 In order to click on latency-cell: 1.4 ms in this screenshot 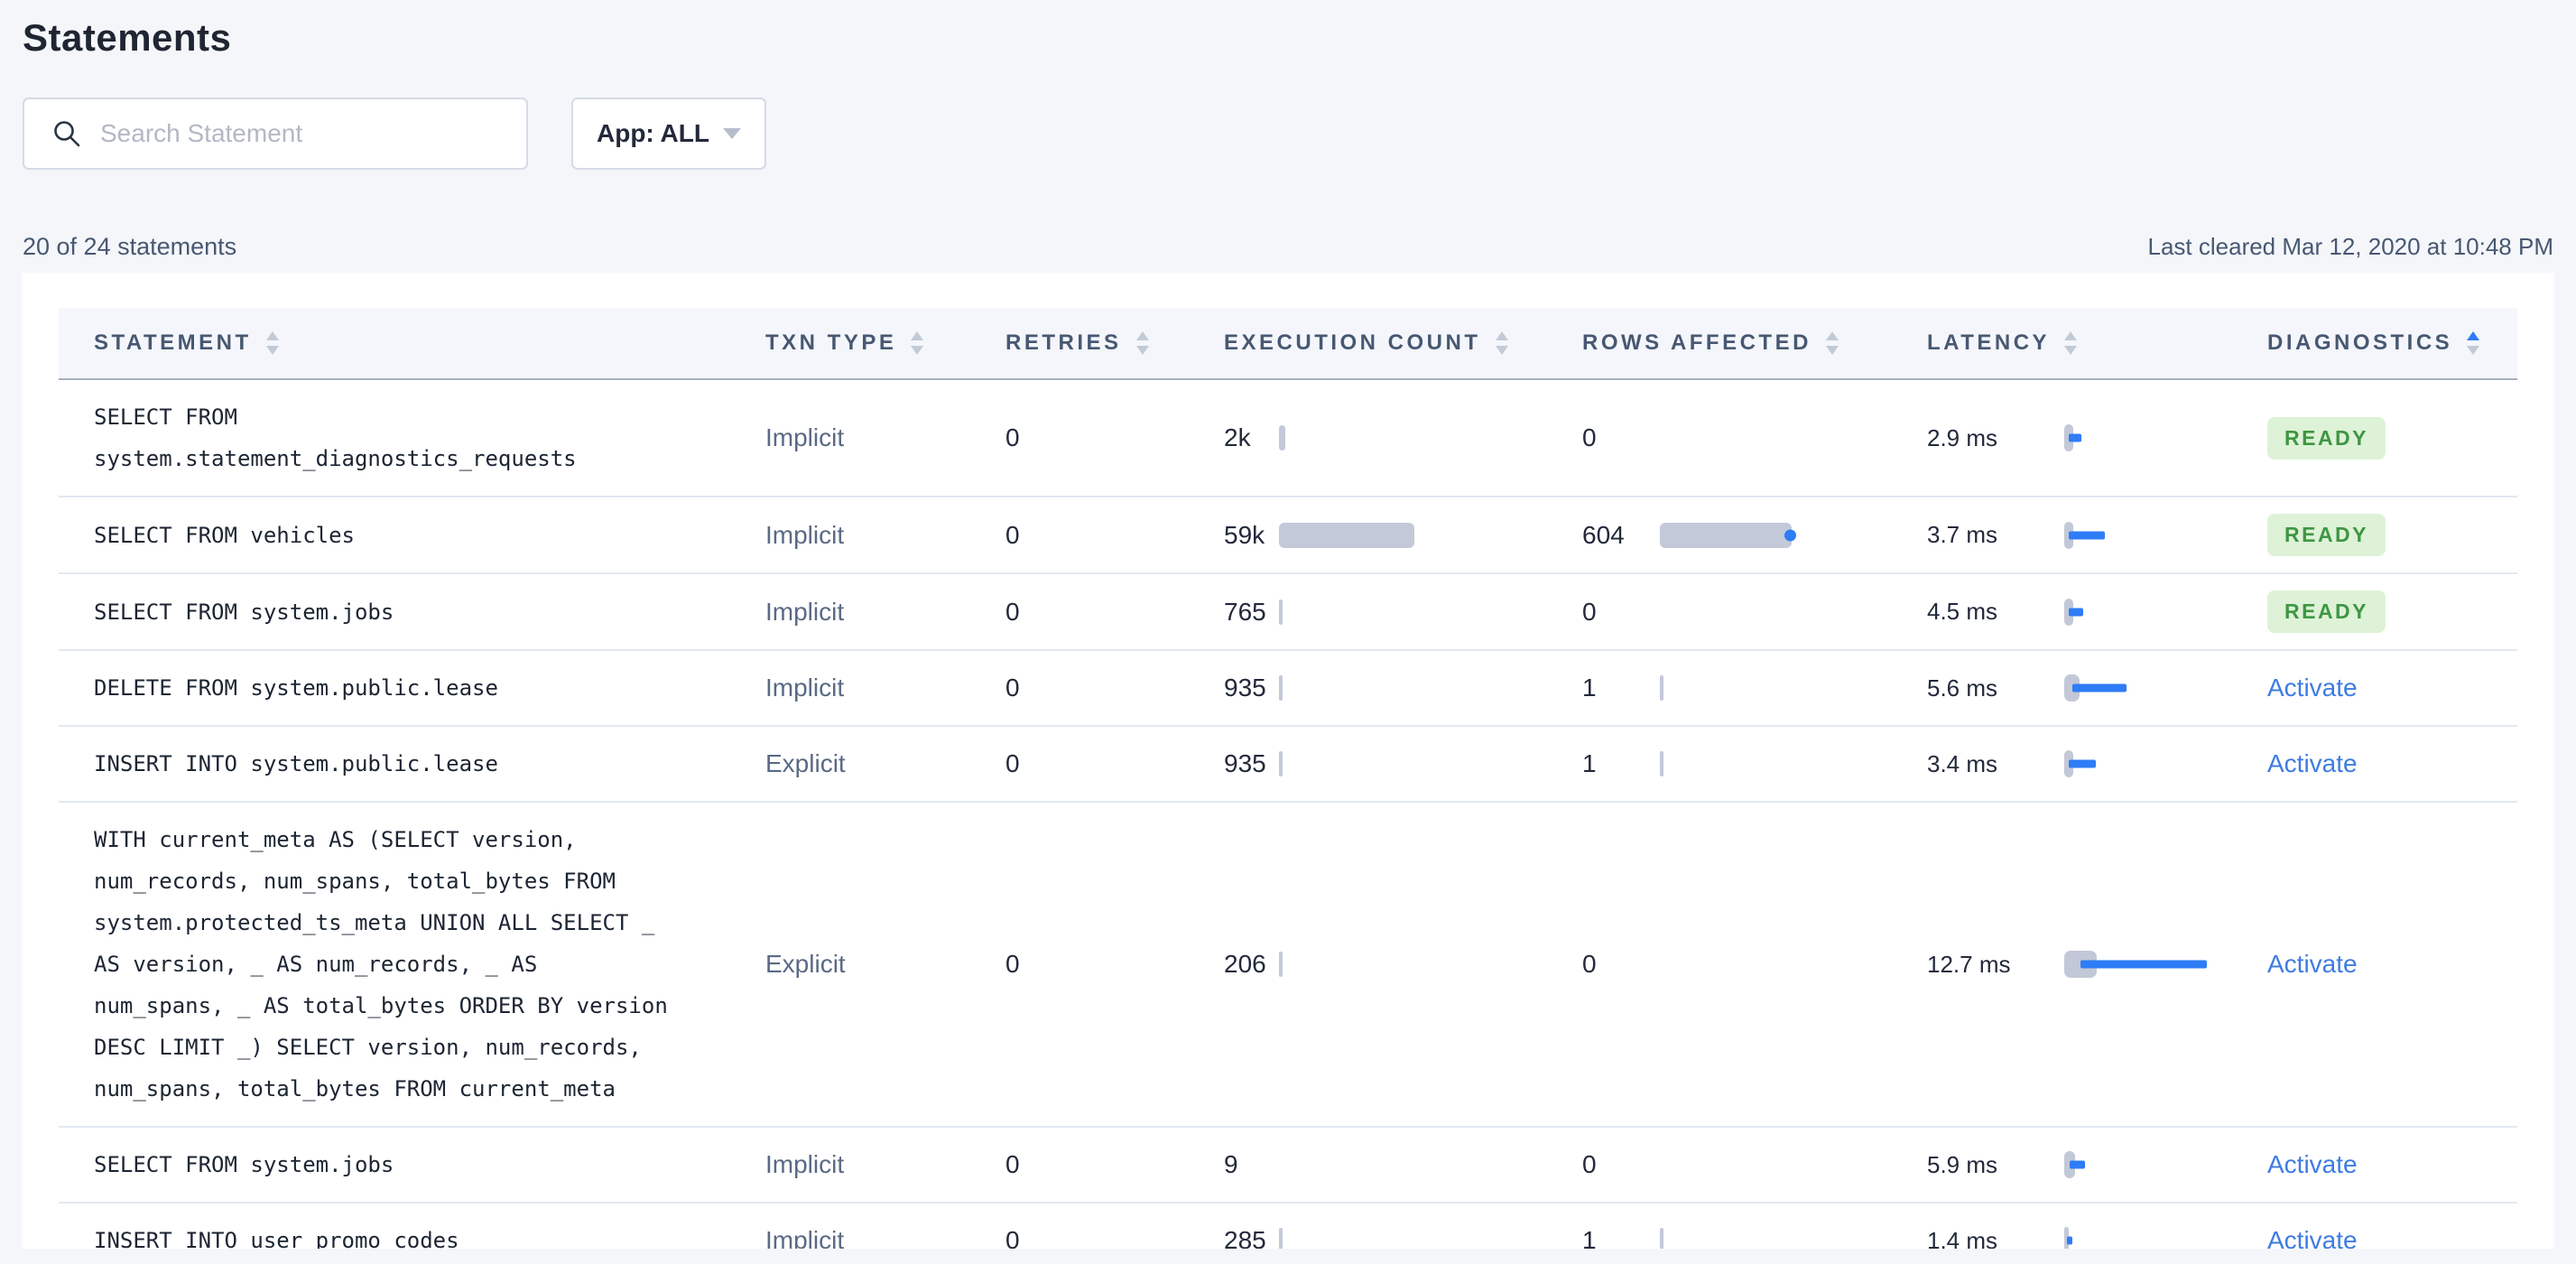, I will do `click(2097, 1237)`.